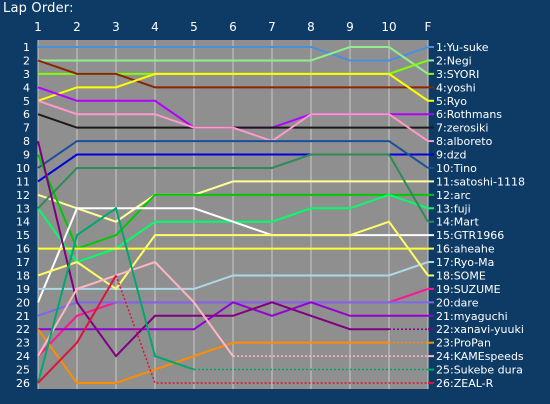  I want to click on legend-item: 16:aheahe, so click(465, 249).